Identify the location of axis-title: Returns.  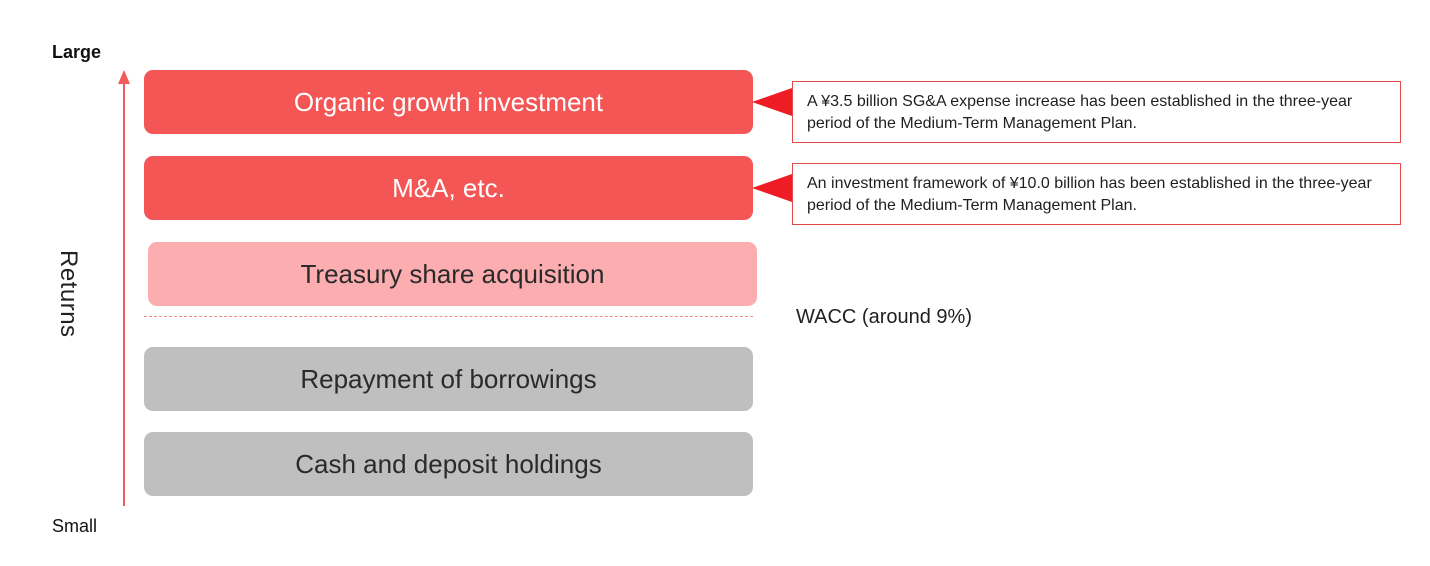
(68, 294).